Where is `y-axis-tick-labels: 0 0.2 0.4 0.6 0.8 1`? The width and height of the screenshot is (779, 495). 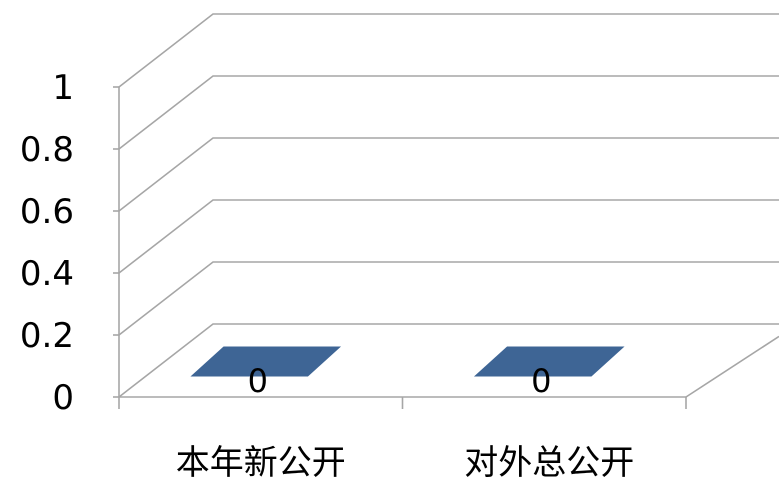 y-axis-tick-labels: 0 0.2 0.4 0.6 0.8 1 is located at coordinates (47, 243).